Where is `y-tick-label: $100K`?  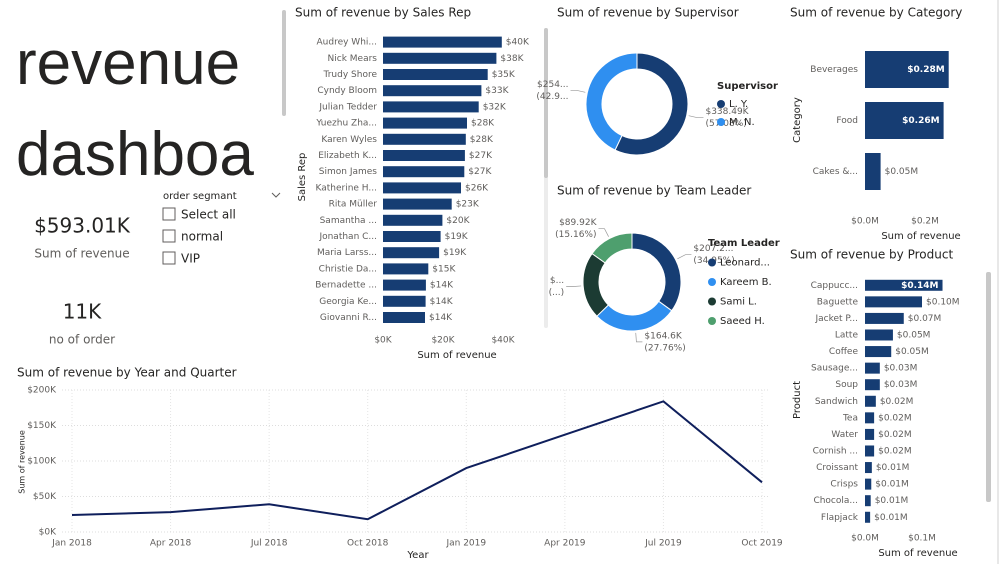 y-tick-label: $100K is located at coordinates (42, 462).